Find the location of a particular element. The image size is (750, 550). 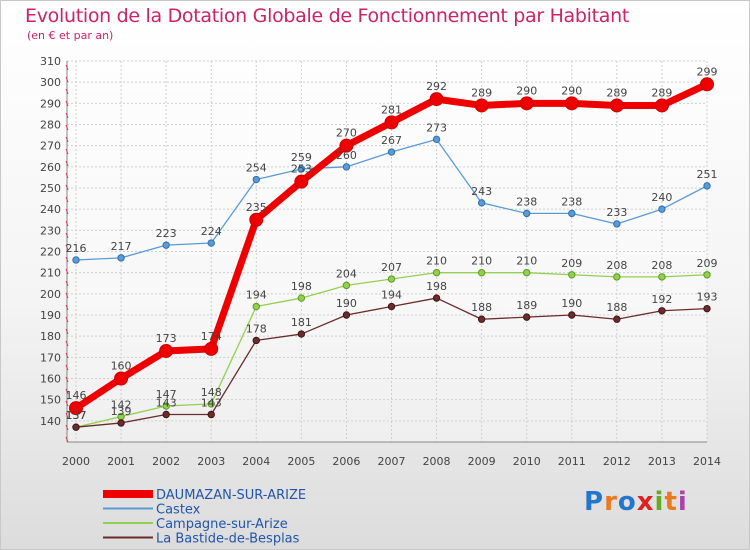

data-label: 259 is located at coordinates (301, 157).